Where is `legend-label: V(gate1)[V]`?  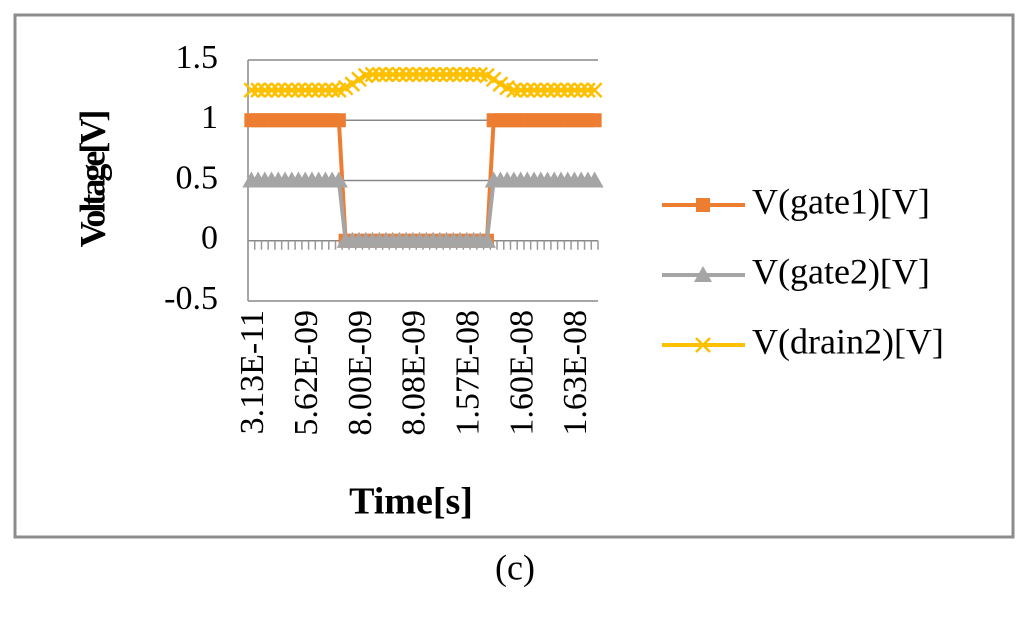 legend-label: V(gate1)[V] is located at coordinates (841, 201).